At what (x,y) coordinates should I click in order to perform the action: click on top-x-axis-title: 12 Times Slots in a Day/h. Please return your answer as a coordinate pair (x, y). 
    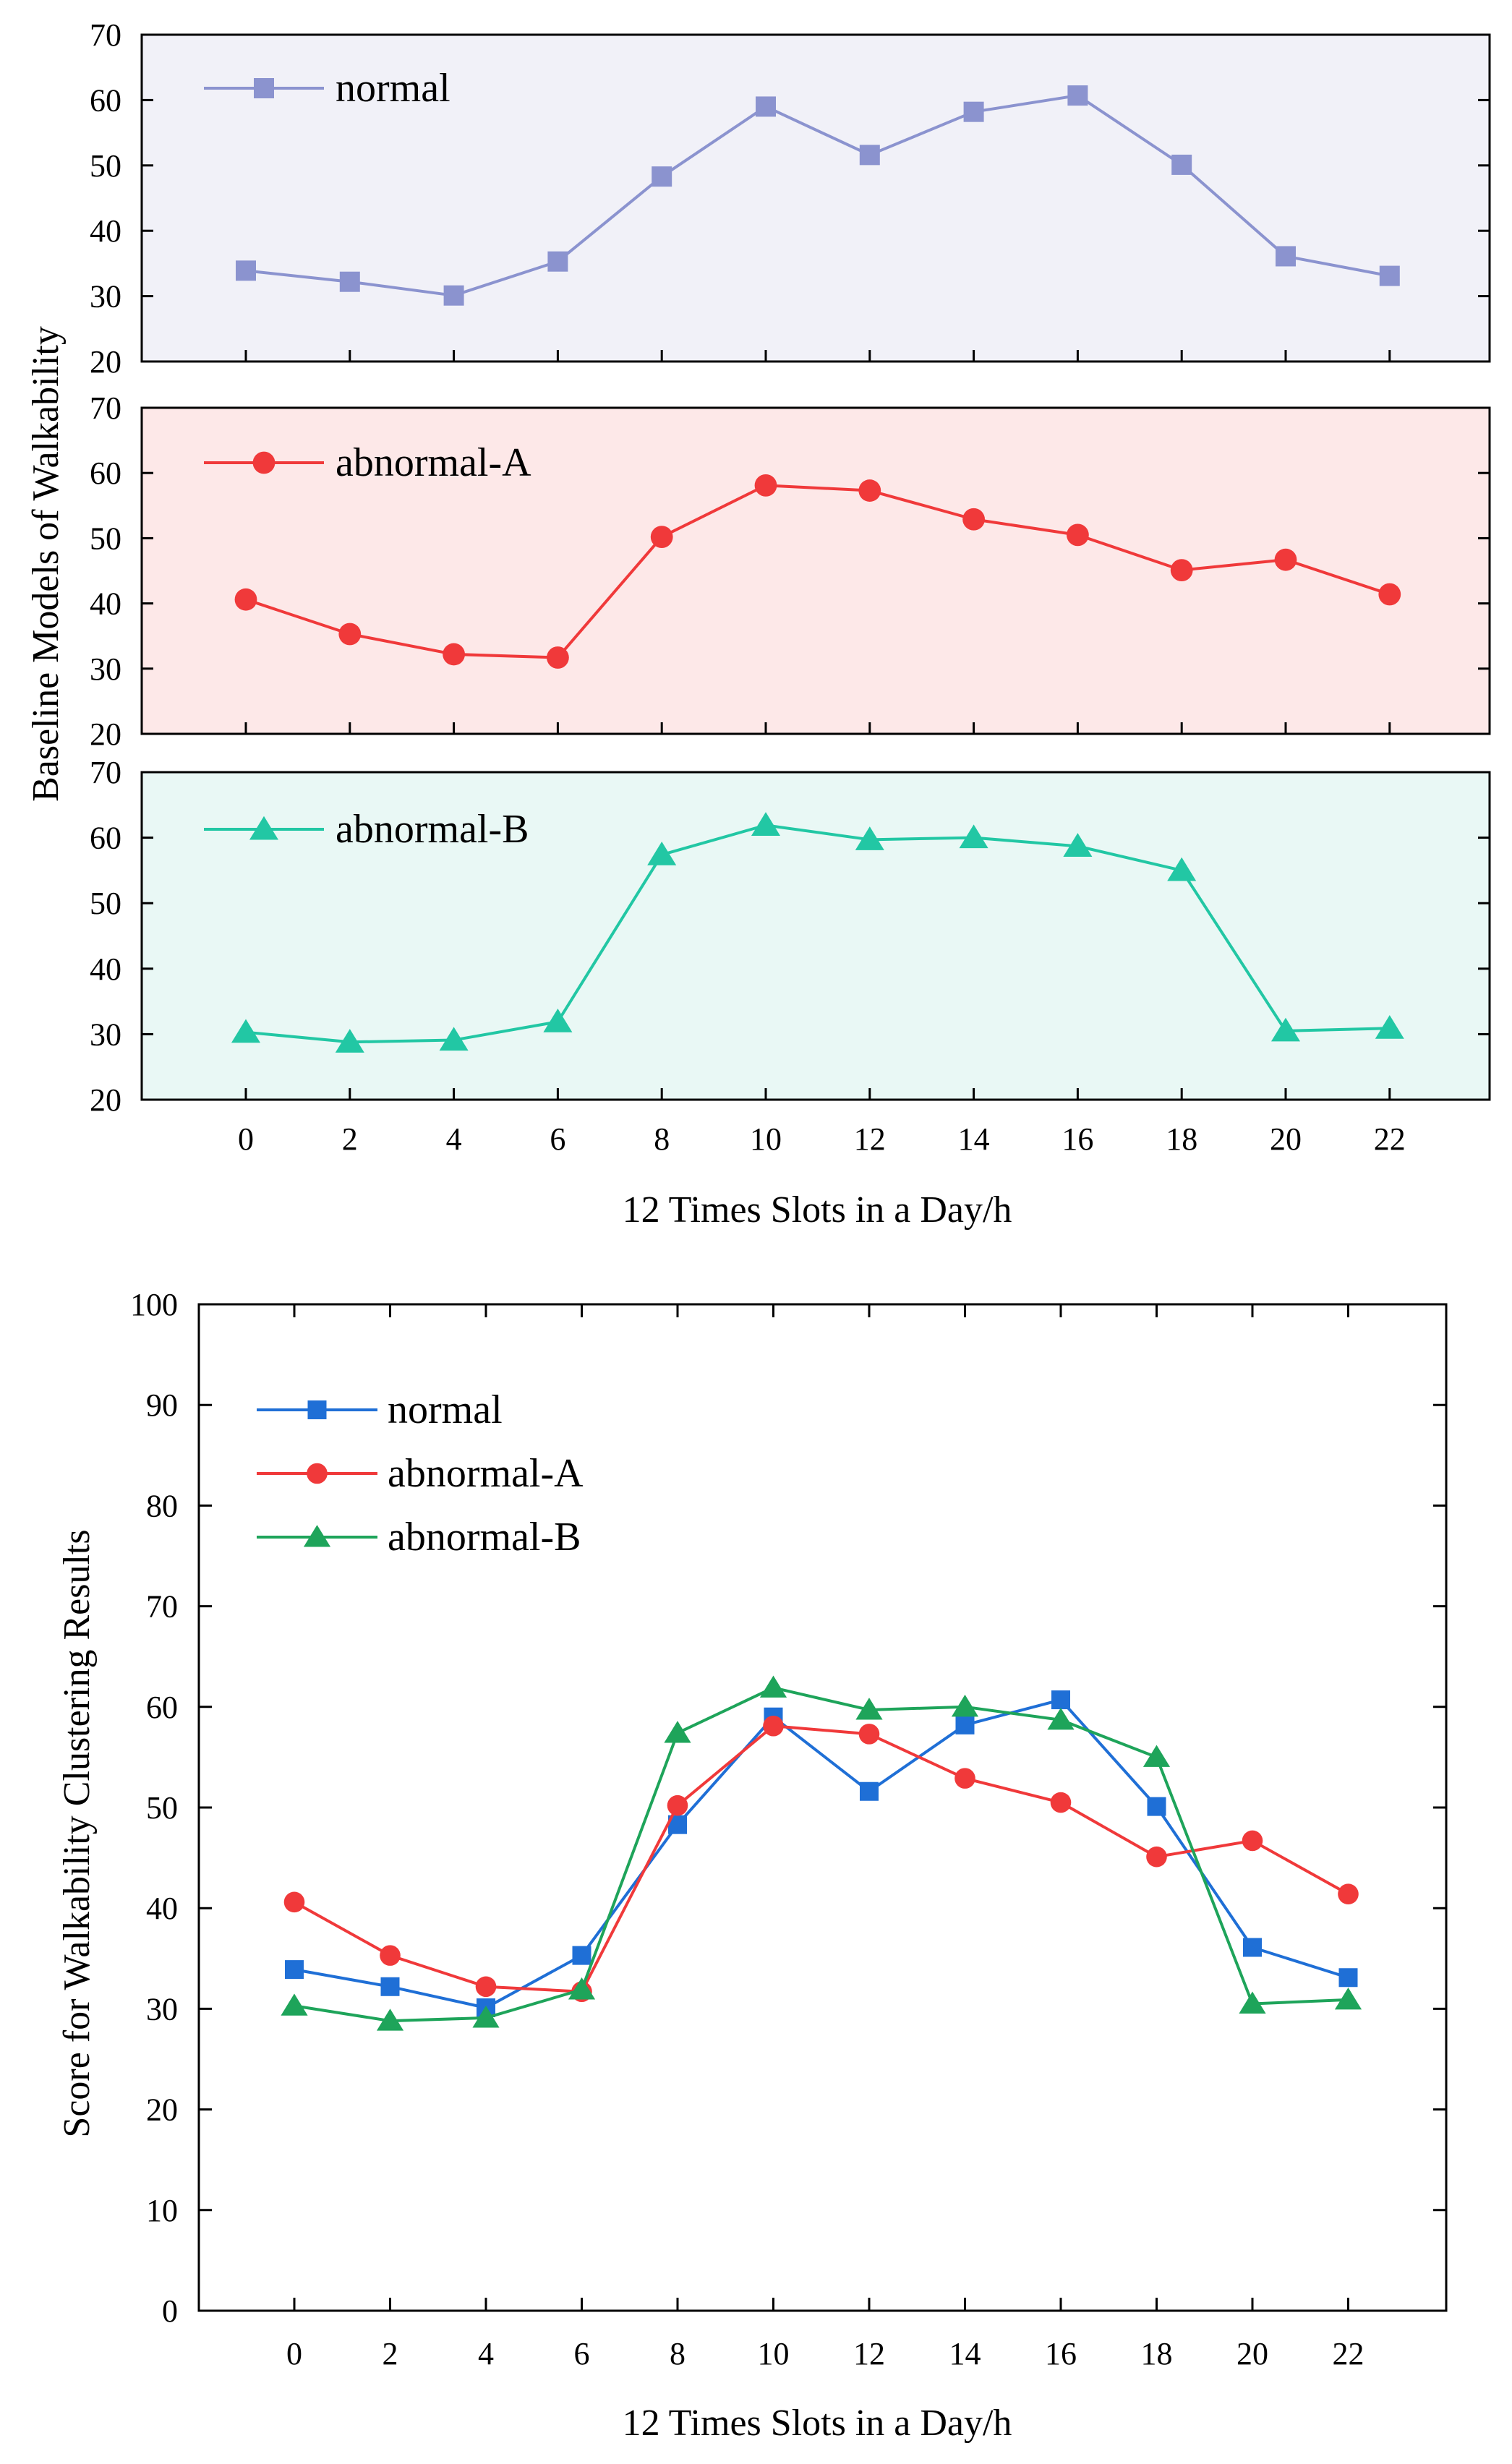
    Looking at the image, I should click on (817, 1210).